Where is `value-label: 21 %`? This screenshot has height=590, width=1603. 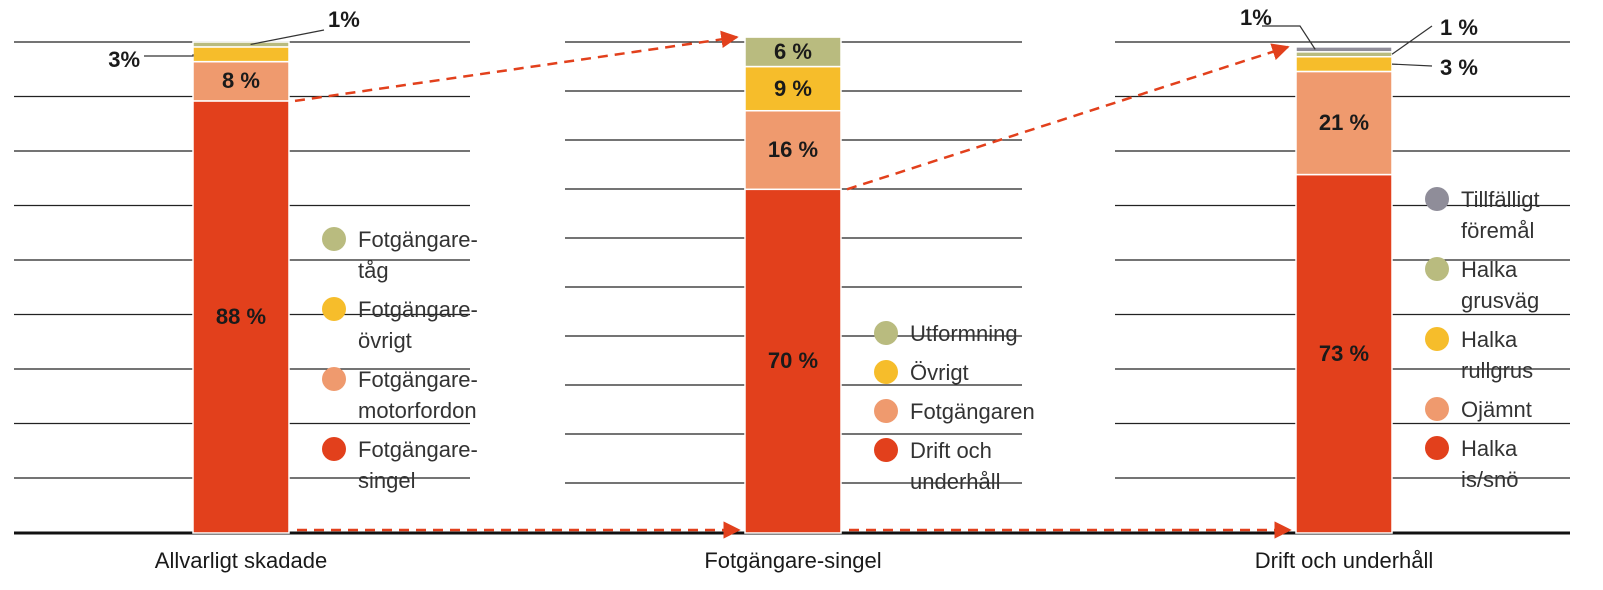
value-label: 21 % is located at coordinates (1344, 122).